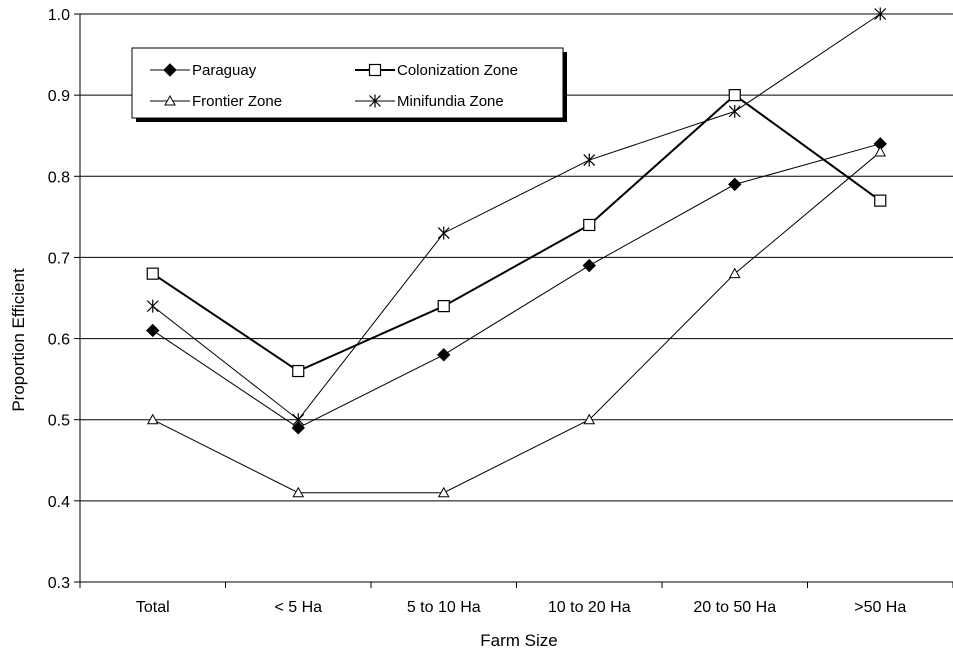 The width and height of the screenshot is (953, 654). I want to click on legend-label: Frontier Zone, so click(237, 101).